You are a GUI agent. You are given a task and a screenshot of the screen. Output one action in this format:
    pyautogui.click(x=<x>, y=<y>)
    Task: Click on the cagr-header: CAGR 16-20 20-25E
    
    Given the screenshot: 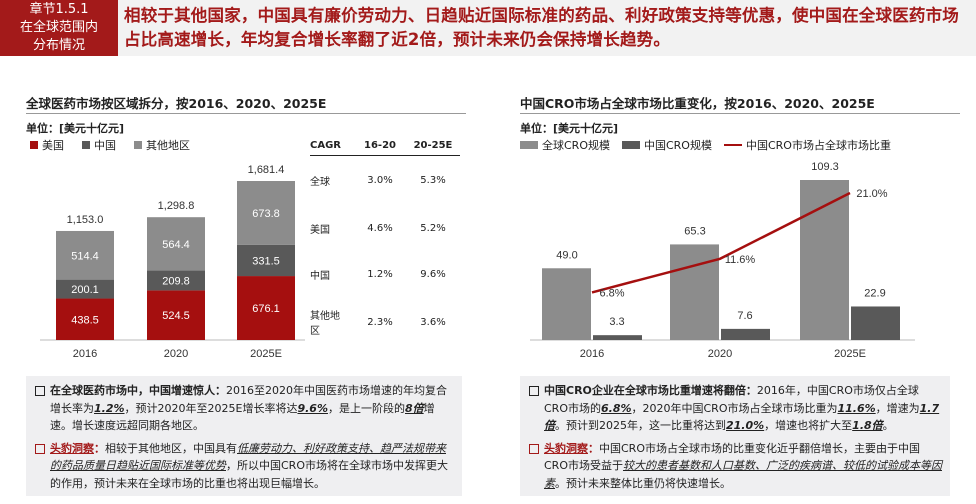 What is the action you would take?
    pyautogui.click(x=385, y=146)
    